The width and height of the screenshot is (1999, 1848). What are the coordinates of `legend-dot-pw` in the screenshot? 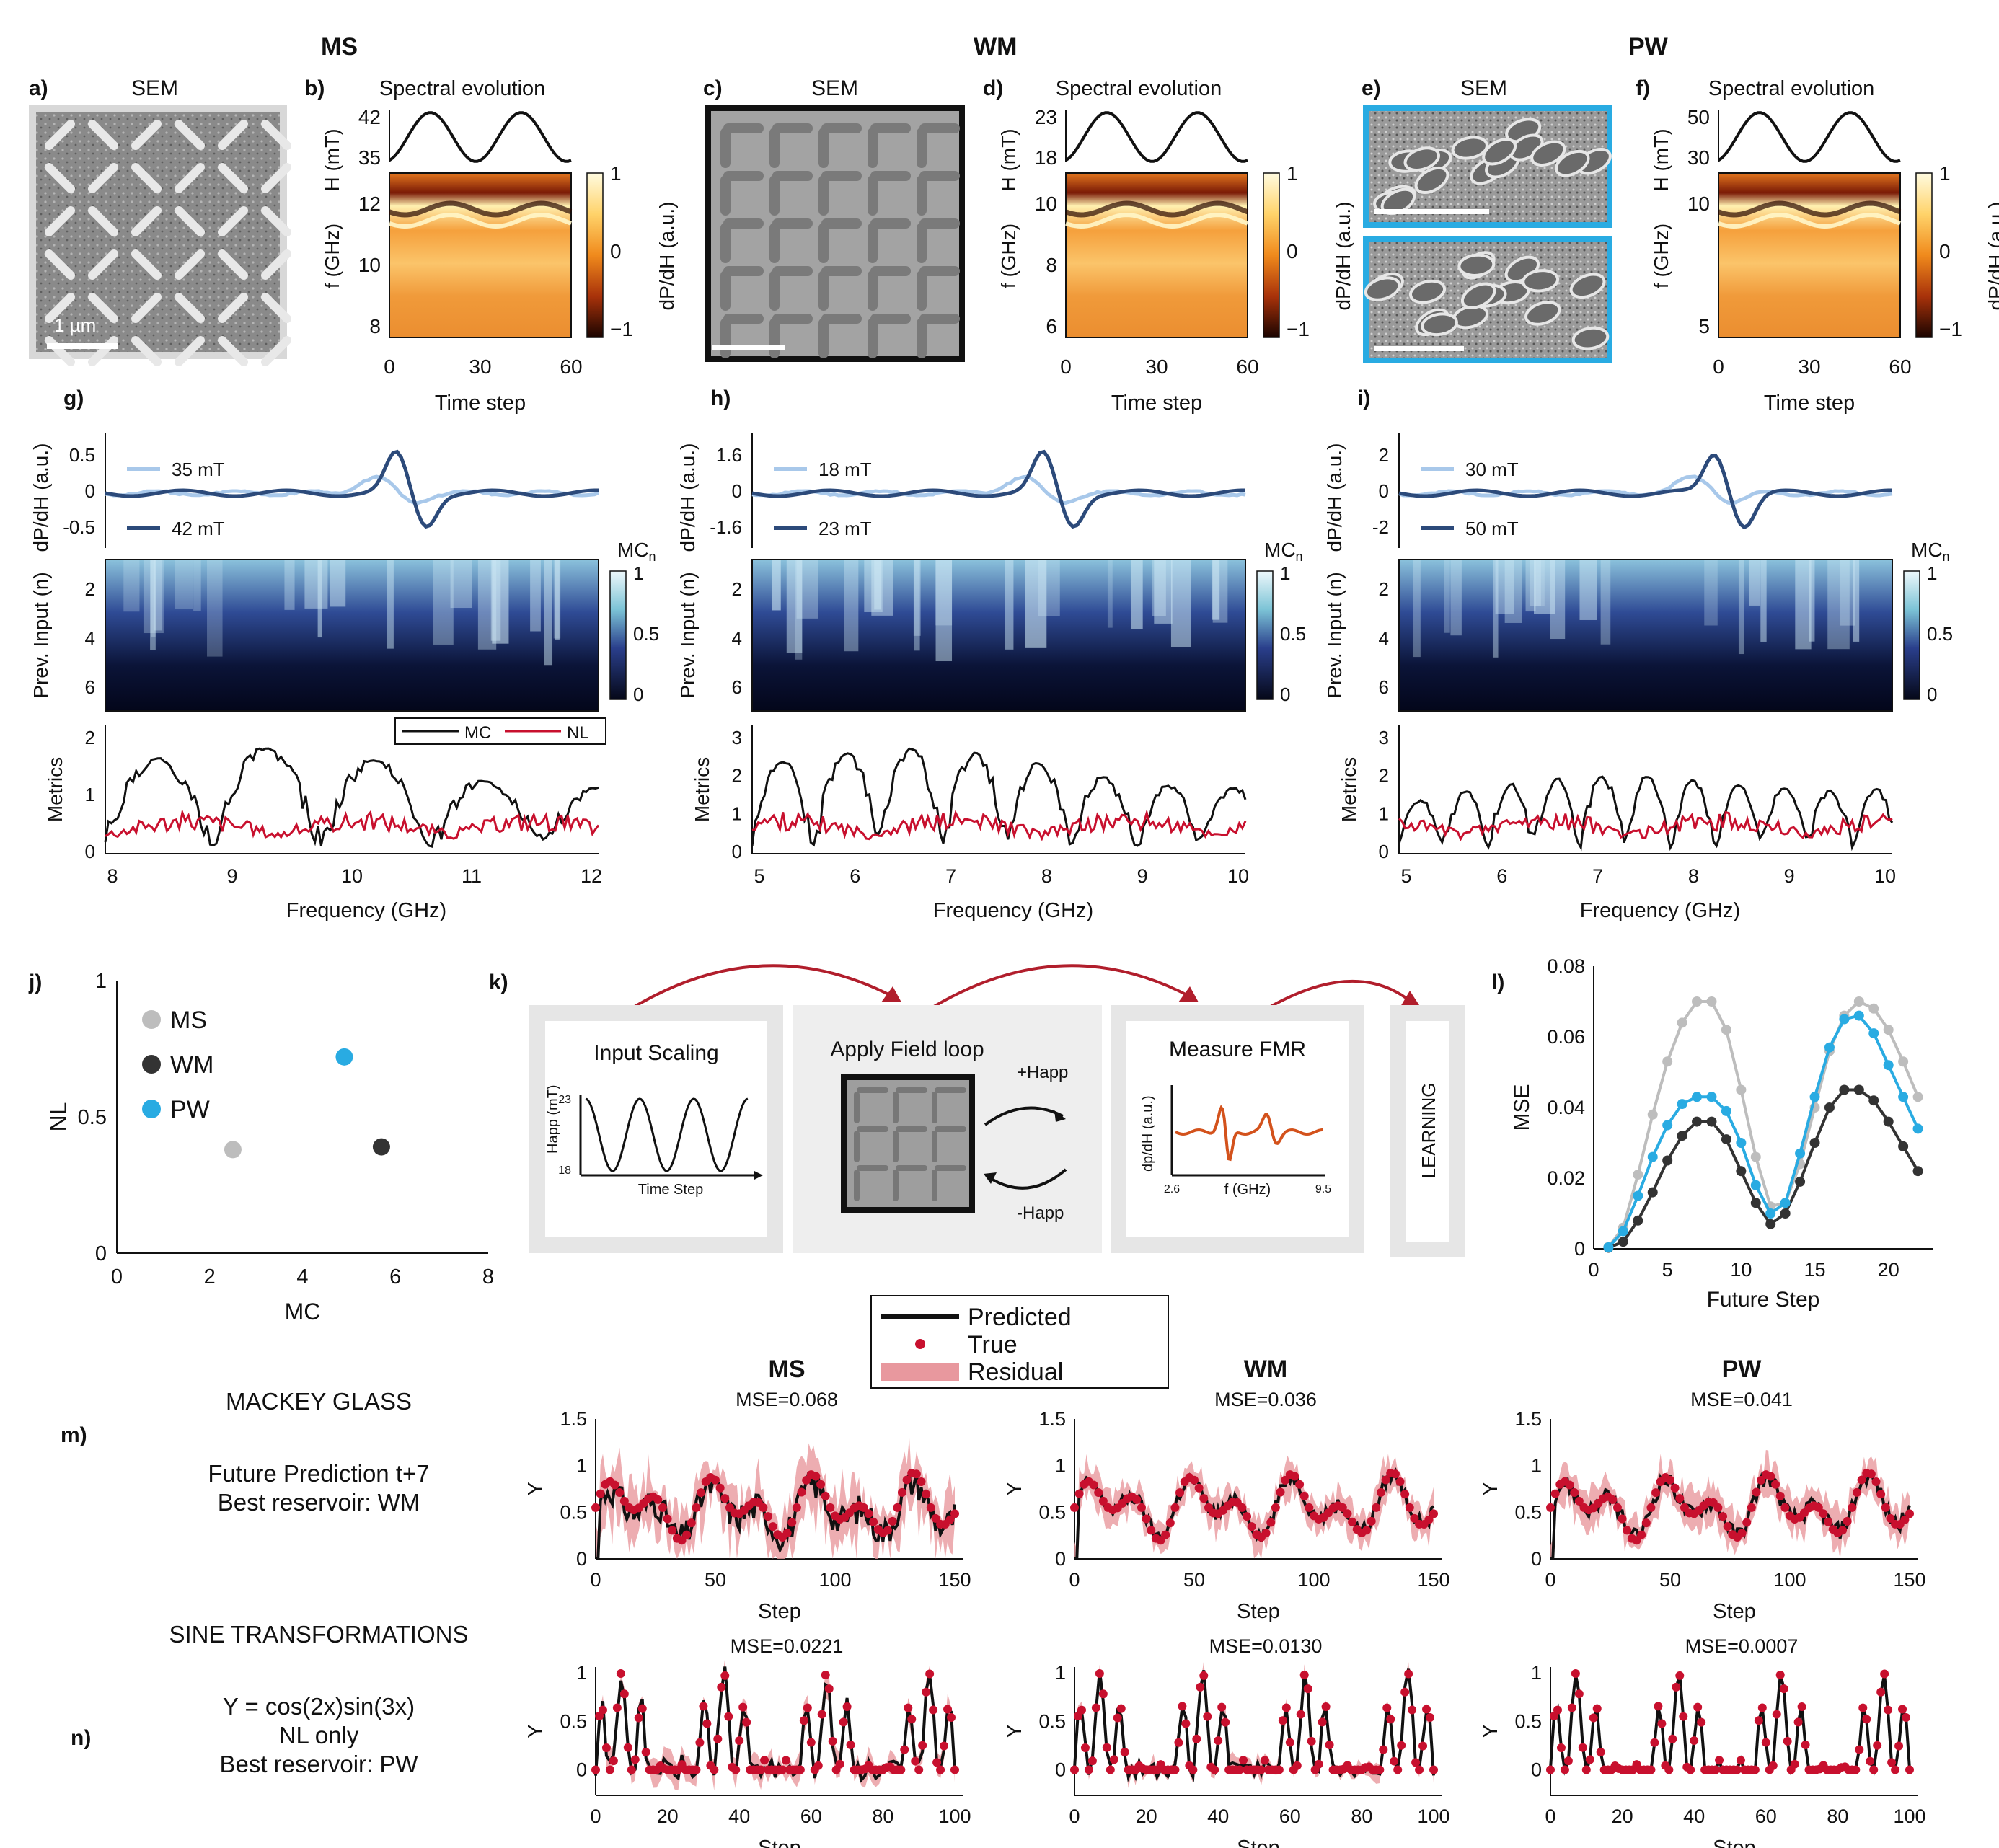 It's located at (151, 1109).